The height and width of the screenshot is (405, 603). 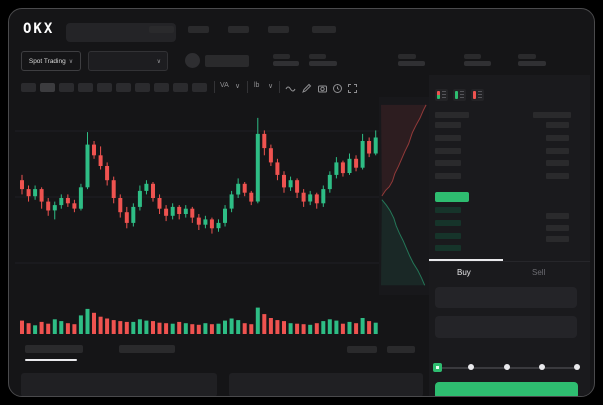 What do you see at coordinates (322, 87) in the screenshot?
I see `camera-icon` at bounding box center [322, 87].